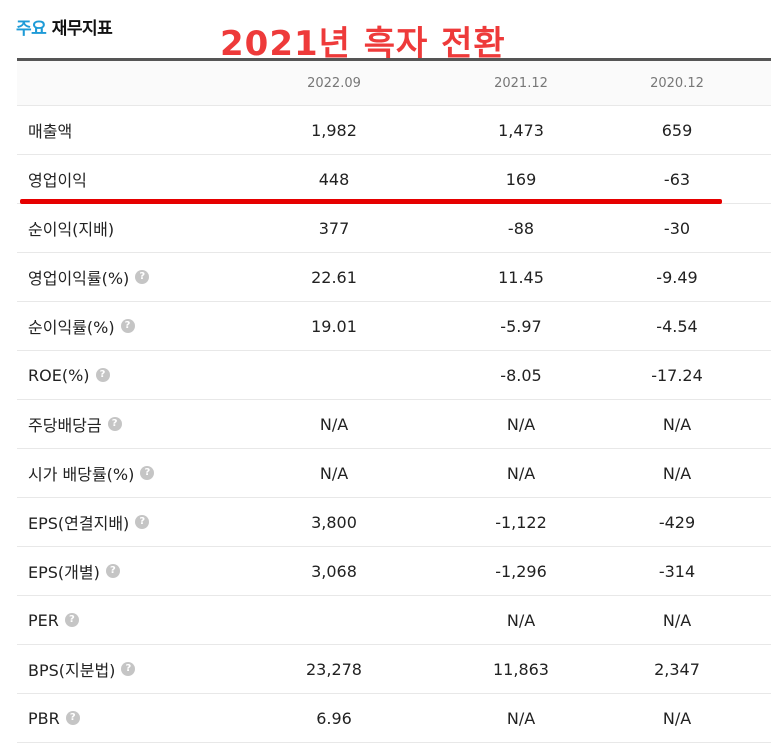 This screenshot has width=773, height=753. What do you see at coordinates (394, 326) in the screenshot?
I see `table-row: 순이익률(%)? 19.01 -5.97 -4.54` at bounding box center [394, 326].